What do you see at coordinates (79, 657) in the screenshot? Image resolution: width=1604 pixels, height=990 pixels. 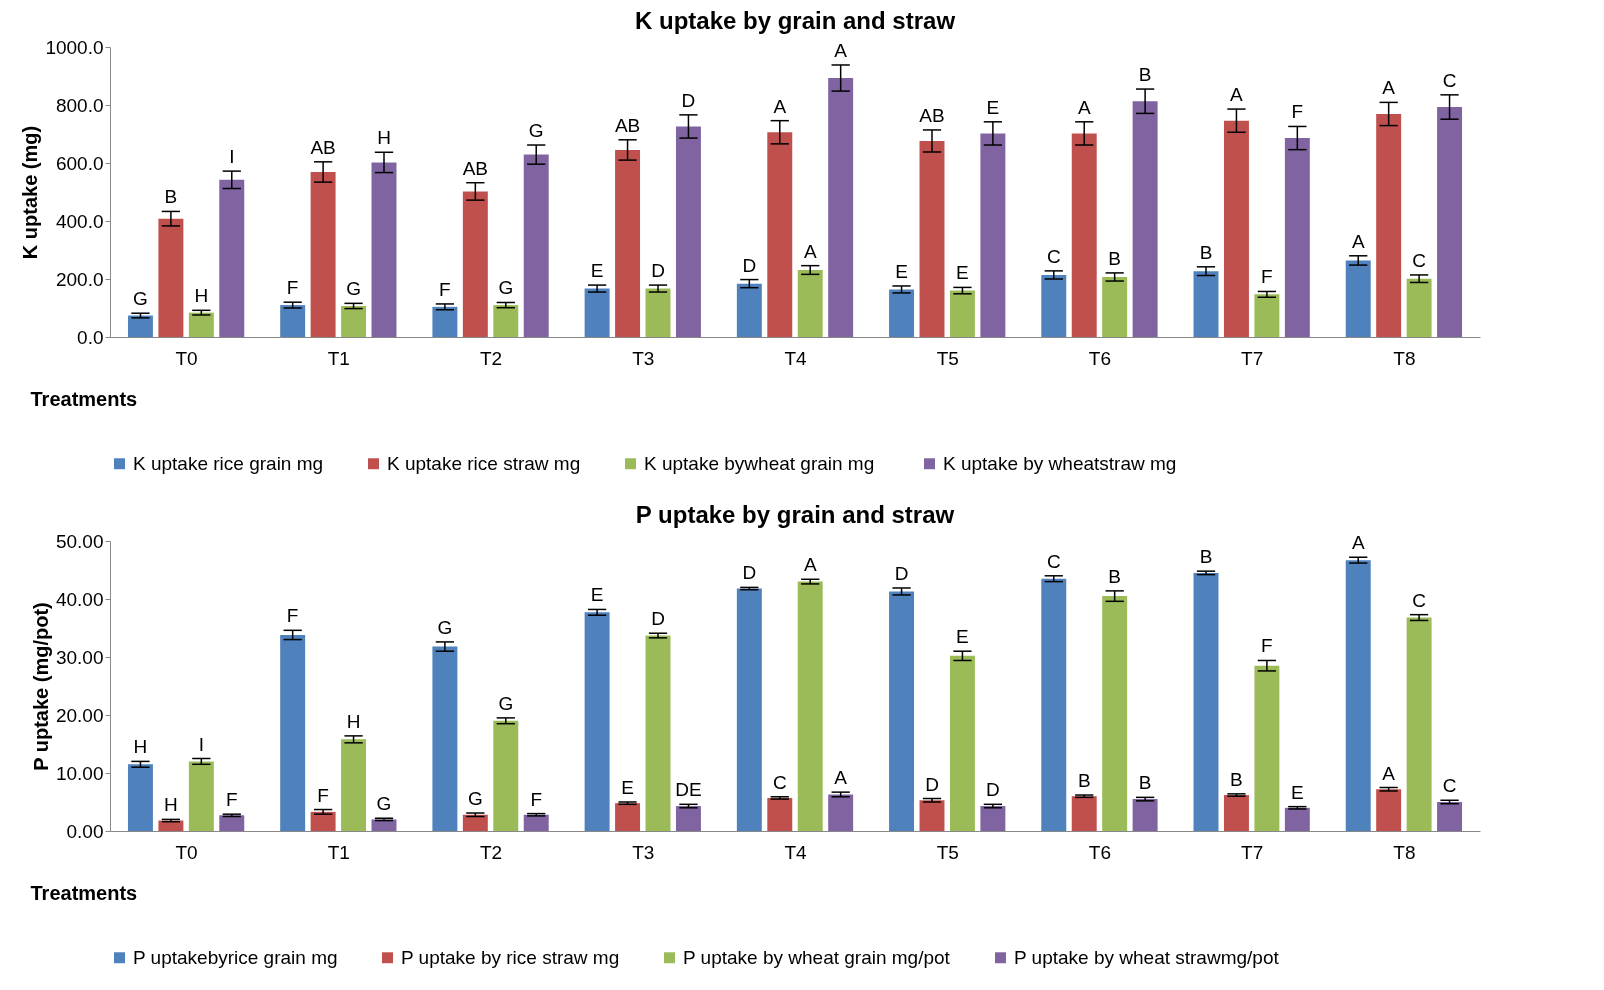 I see `y-tick-label: 30.00` at bounding box center [79, 657].